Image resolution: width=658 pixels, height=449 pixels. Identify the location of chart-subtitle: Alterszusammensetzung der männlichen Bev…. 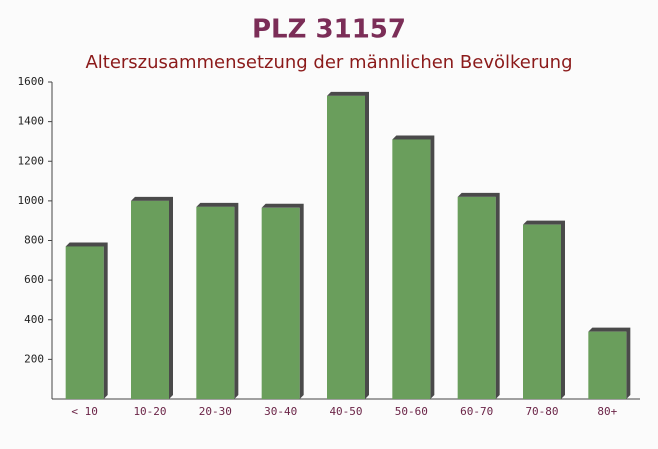
(328, 62).